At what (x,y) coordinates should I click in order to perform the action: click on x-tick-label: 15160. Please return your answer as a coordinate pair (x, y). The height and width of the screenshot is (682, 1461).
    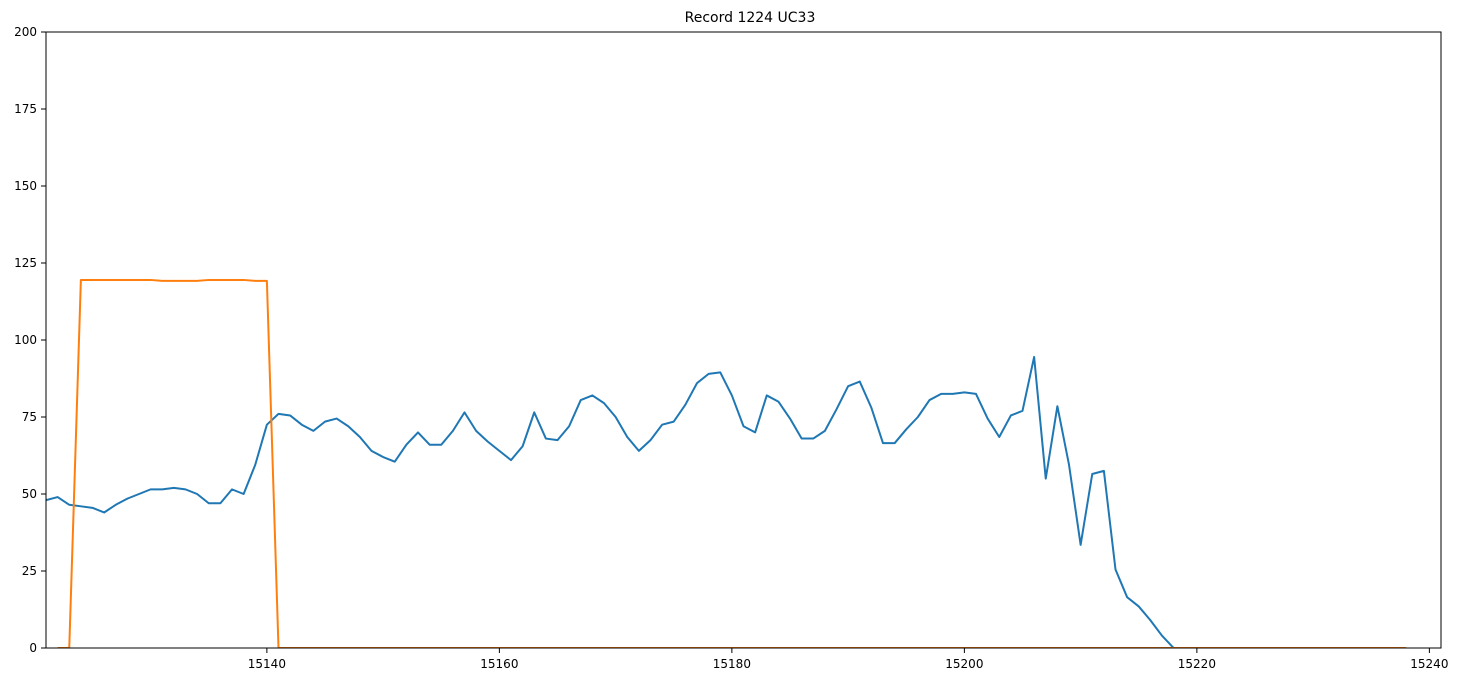
    Looking at the image, I should click on (499, 664).